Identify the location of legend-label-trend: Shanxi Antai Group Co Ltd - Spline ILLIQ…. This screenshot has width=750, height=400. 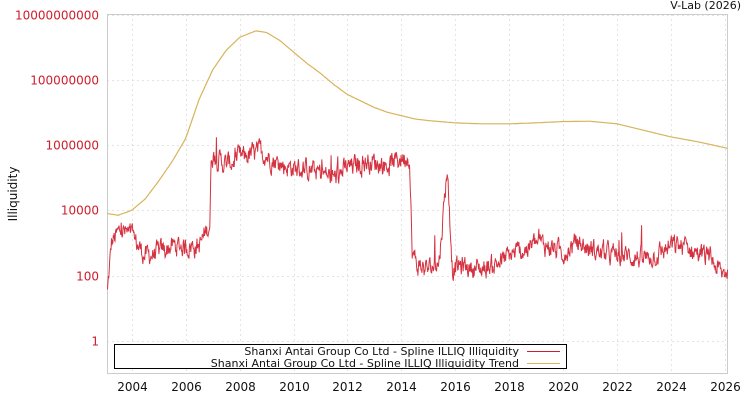
(365, 363).